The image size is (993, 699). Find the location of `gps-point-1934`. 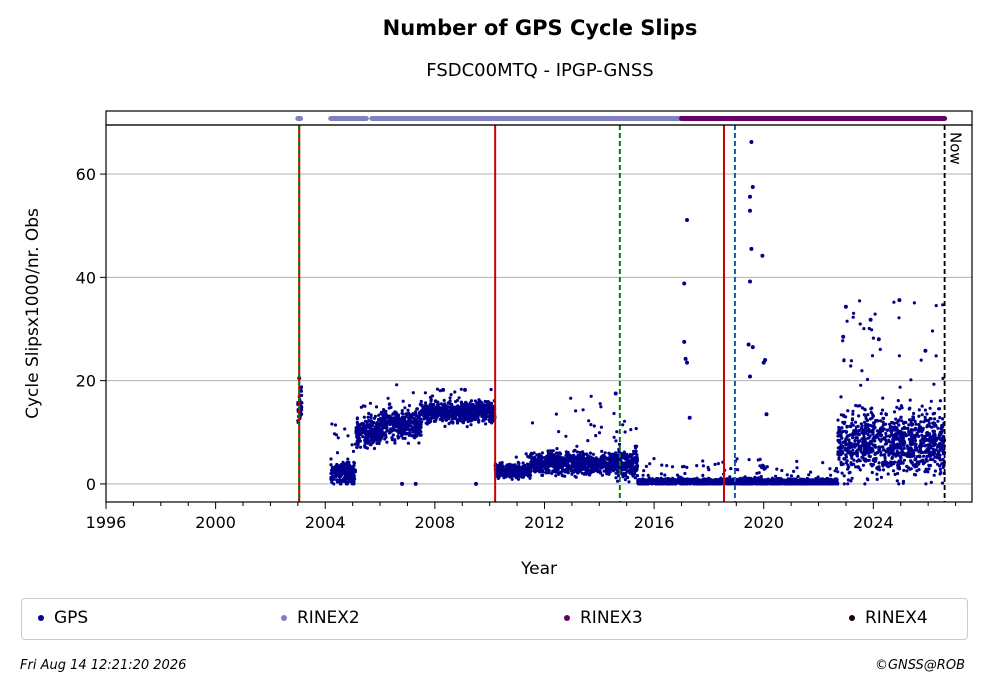

gps-point-1934 is located at coordinates (508, 470).